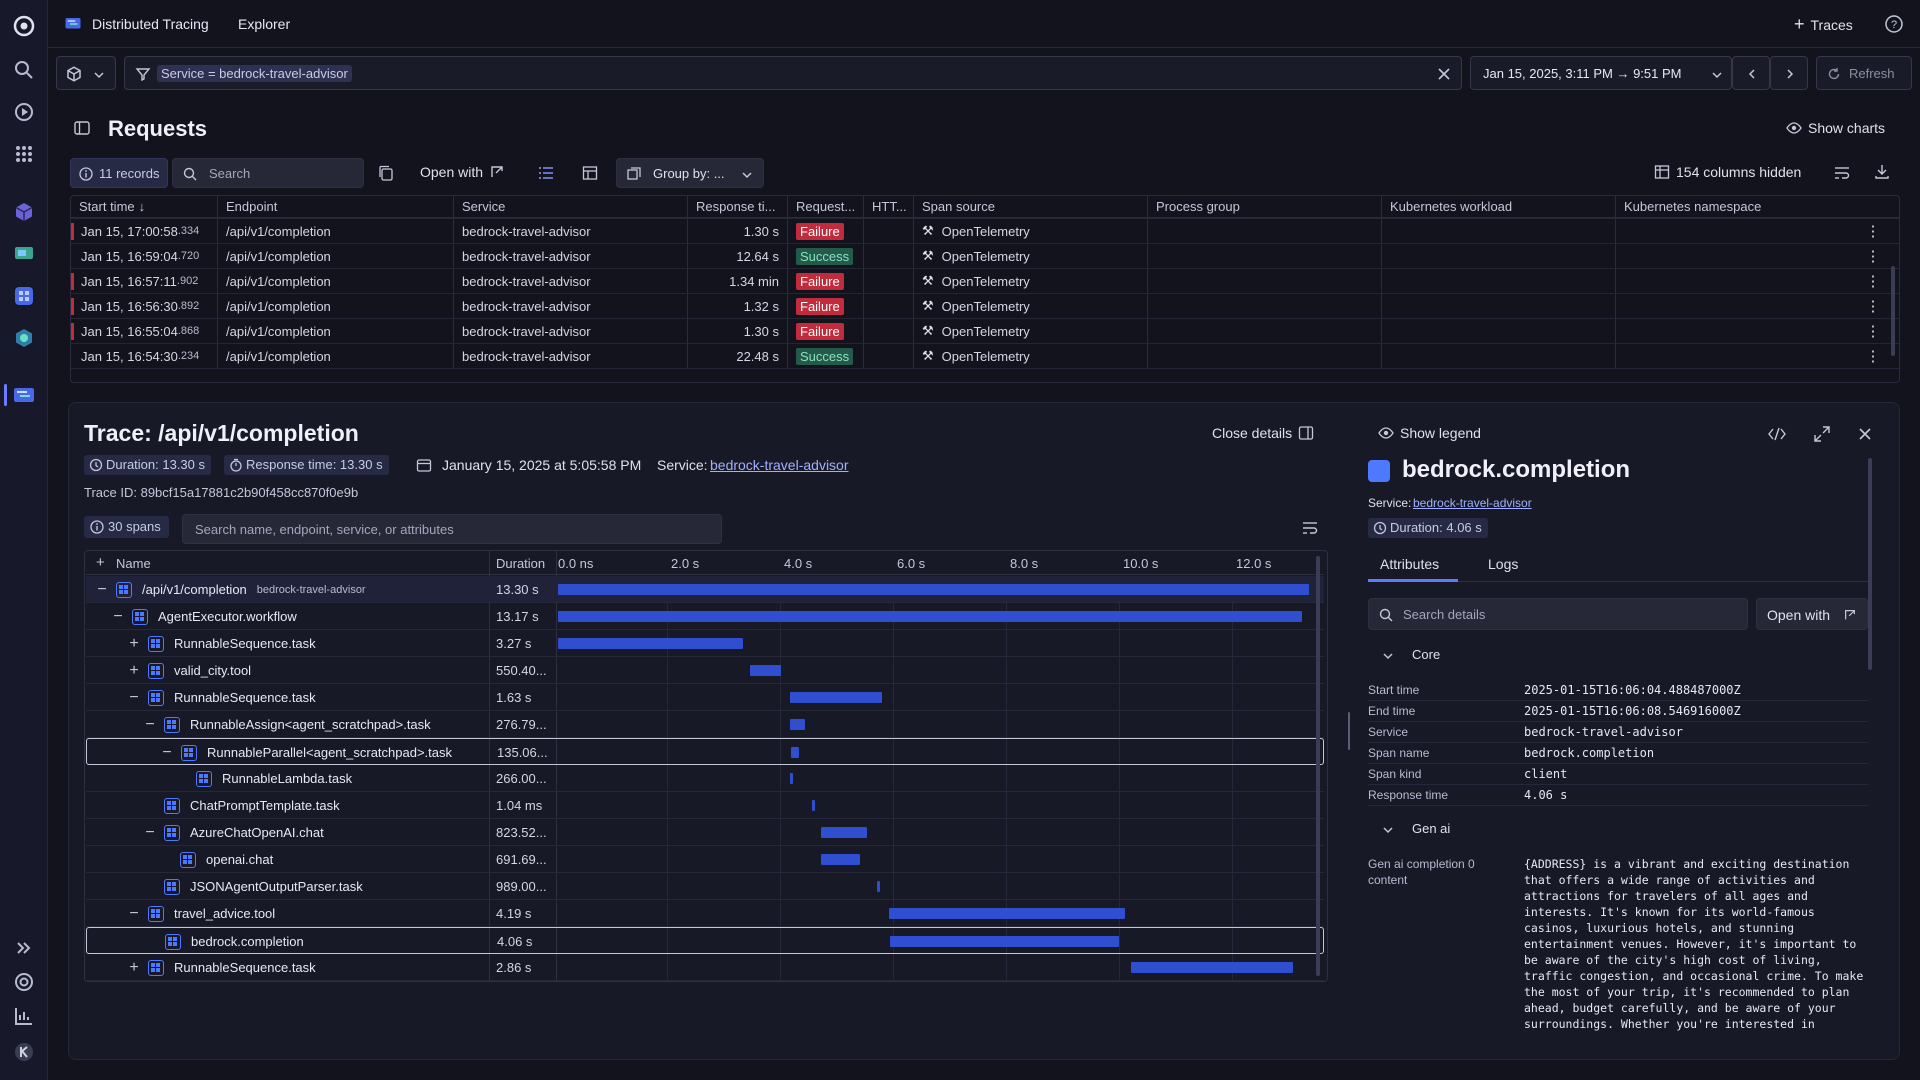 The width and height of the screenshot is (1920, 1080). Describe the element at coordinates (779, 465) in the screenshot. I see `trace-service-link: bedrock-travel-advisor` at that location.